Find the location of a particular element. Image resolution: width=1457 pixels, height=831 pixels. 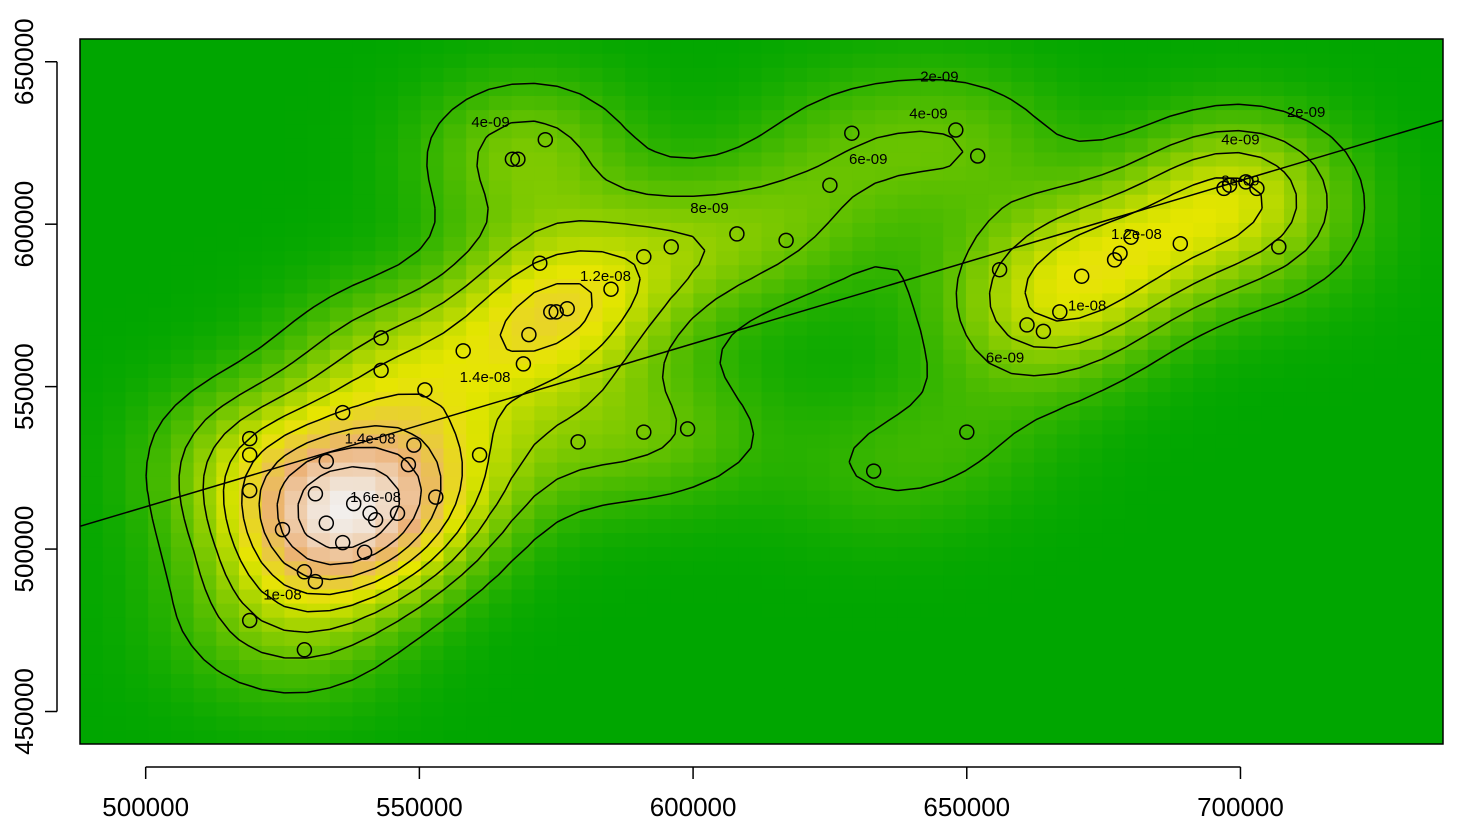

data-point is located at coordinates (425, 390).